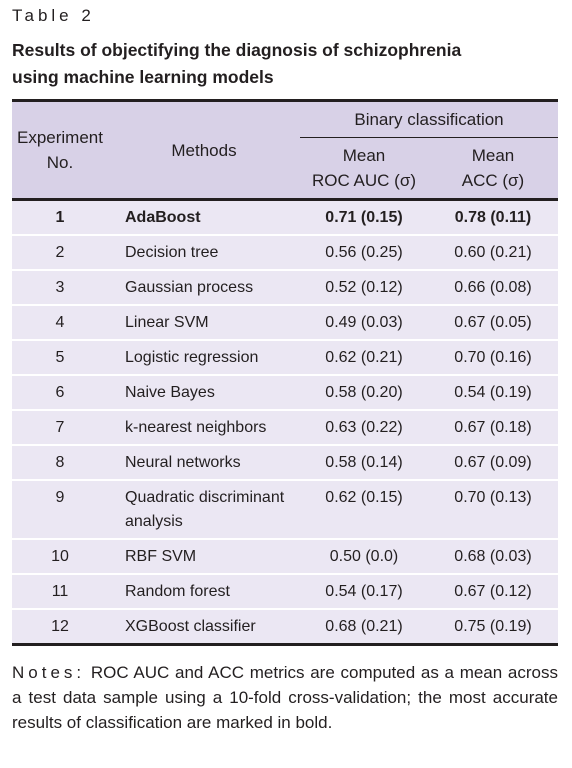 The image size is (572, 768). I want to click on experiment-no: 4, so click(60, 322).